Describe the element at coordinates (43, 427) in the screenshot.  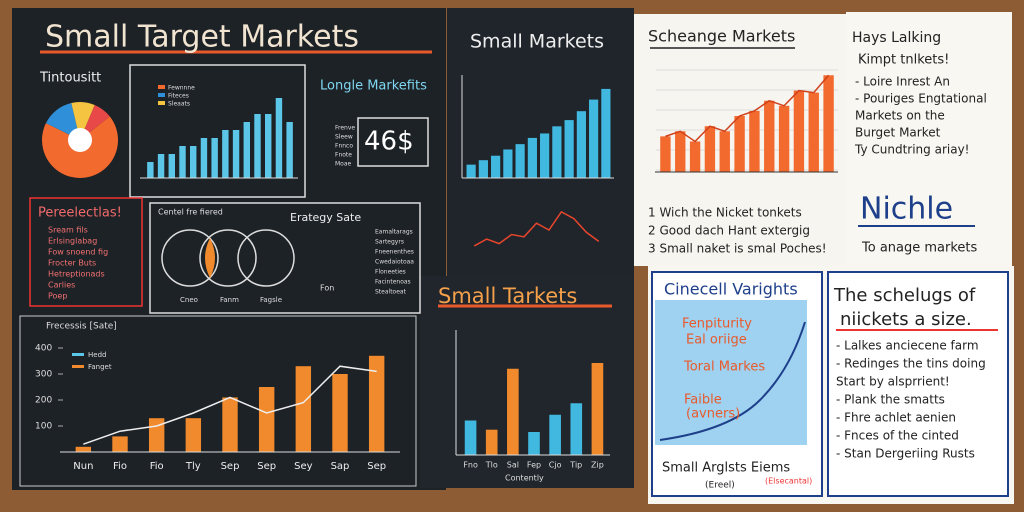
I see `y-tick-label: 100` at that location.